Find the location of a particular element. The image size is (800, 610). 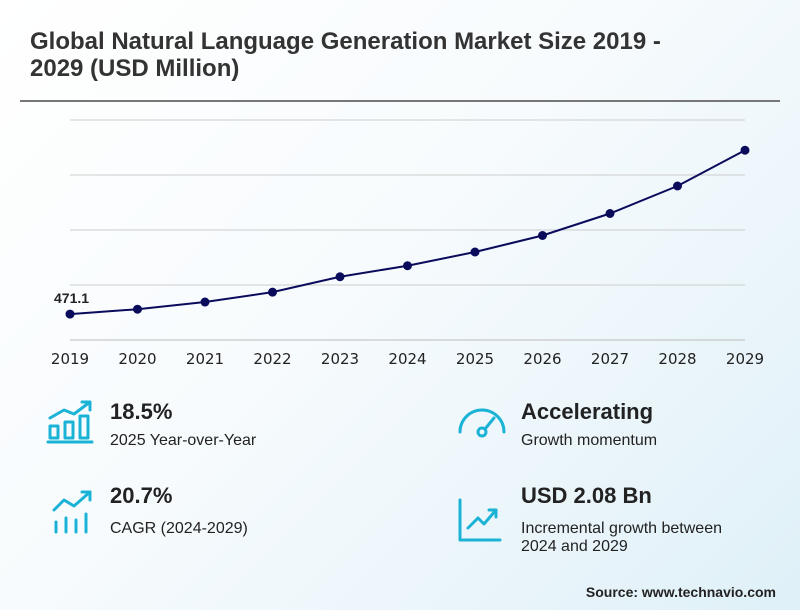

x-tick-label: 2025 is located at coordinates (475, 359).